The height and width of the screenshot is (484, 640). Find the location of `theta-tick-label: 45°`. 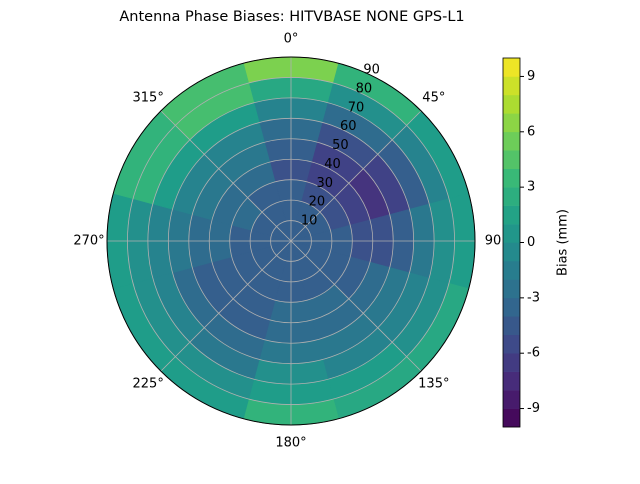

theta-tick-label: 45° is located at coordinates (433, 98).